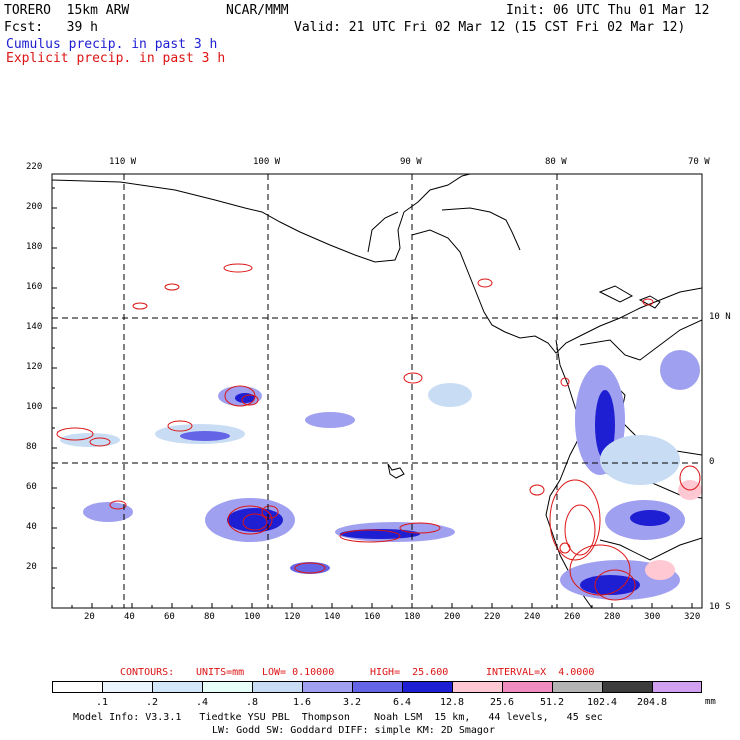 The height and width of the screenshot is (740, 740). I want to click on x-tick-label: 300, so click(652, 617).